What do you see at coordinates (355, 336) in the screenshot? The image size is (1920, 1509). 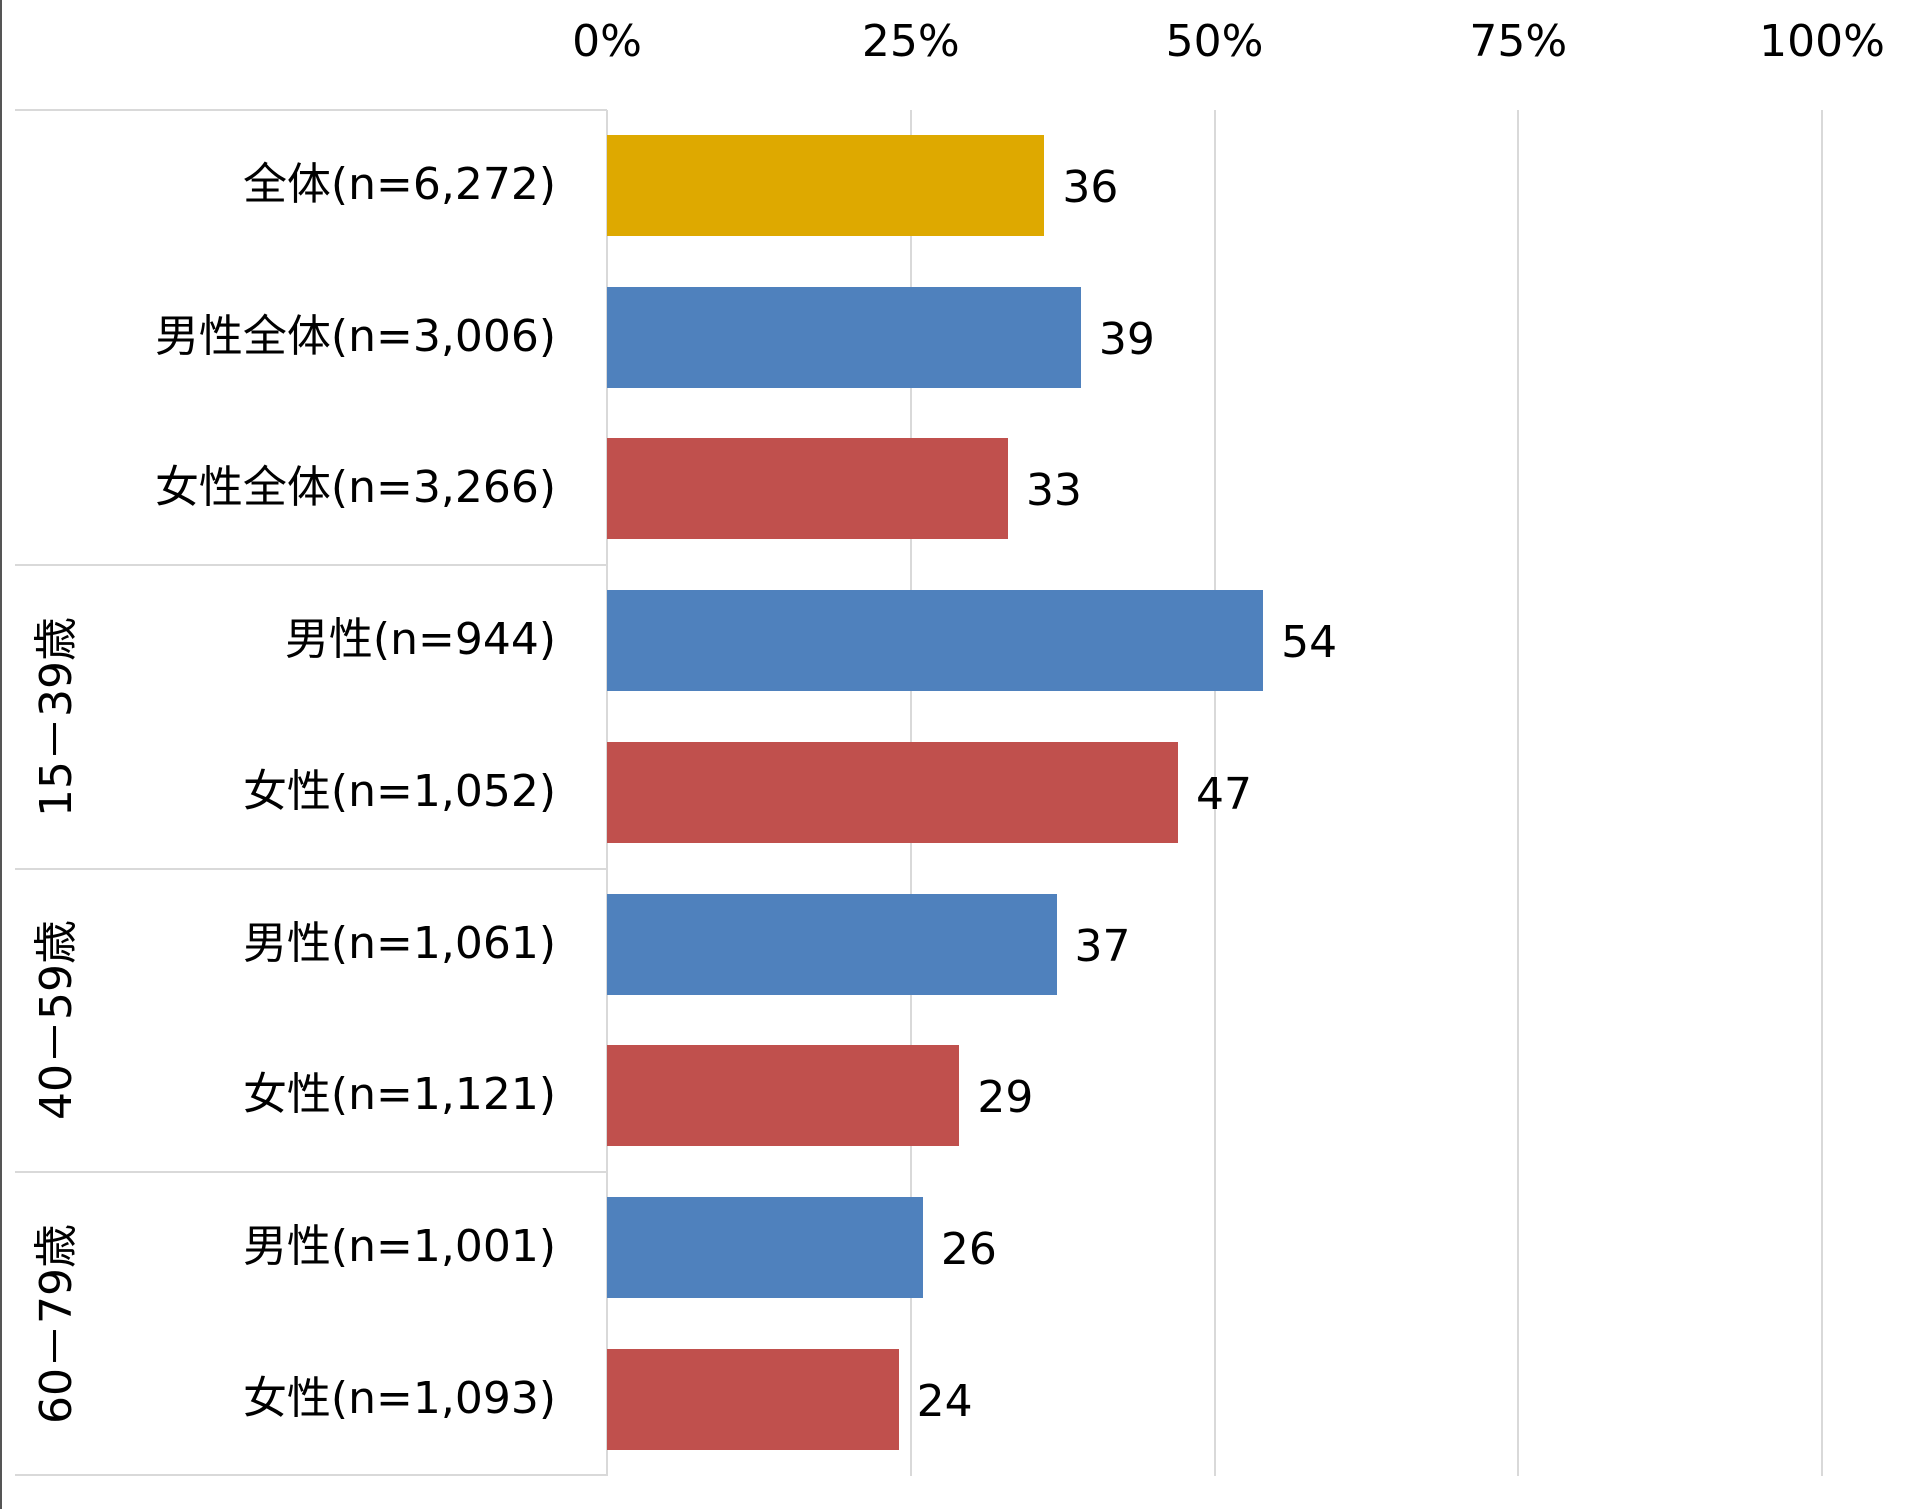 I see `category-label: 男性全体(n=3,006)` at bounding box center [355, 336].